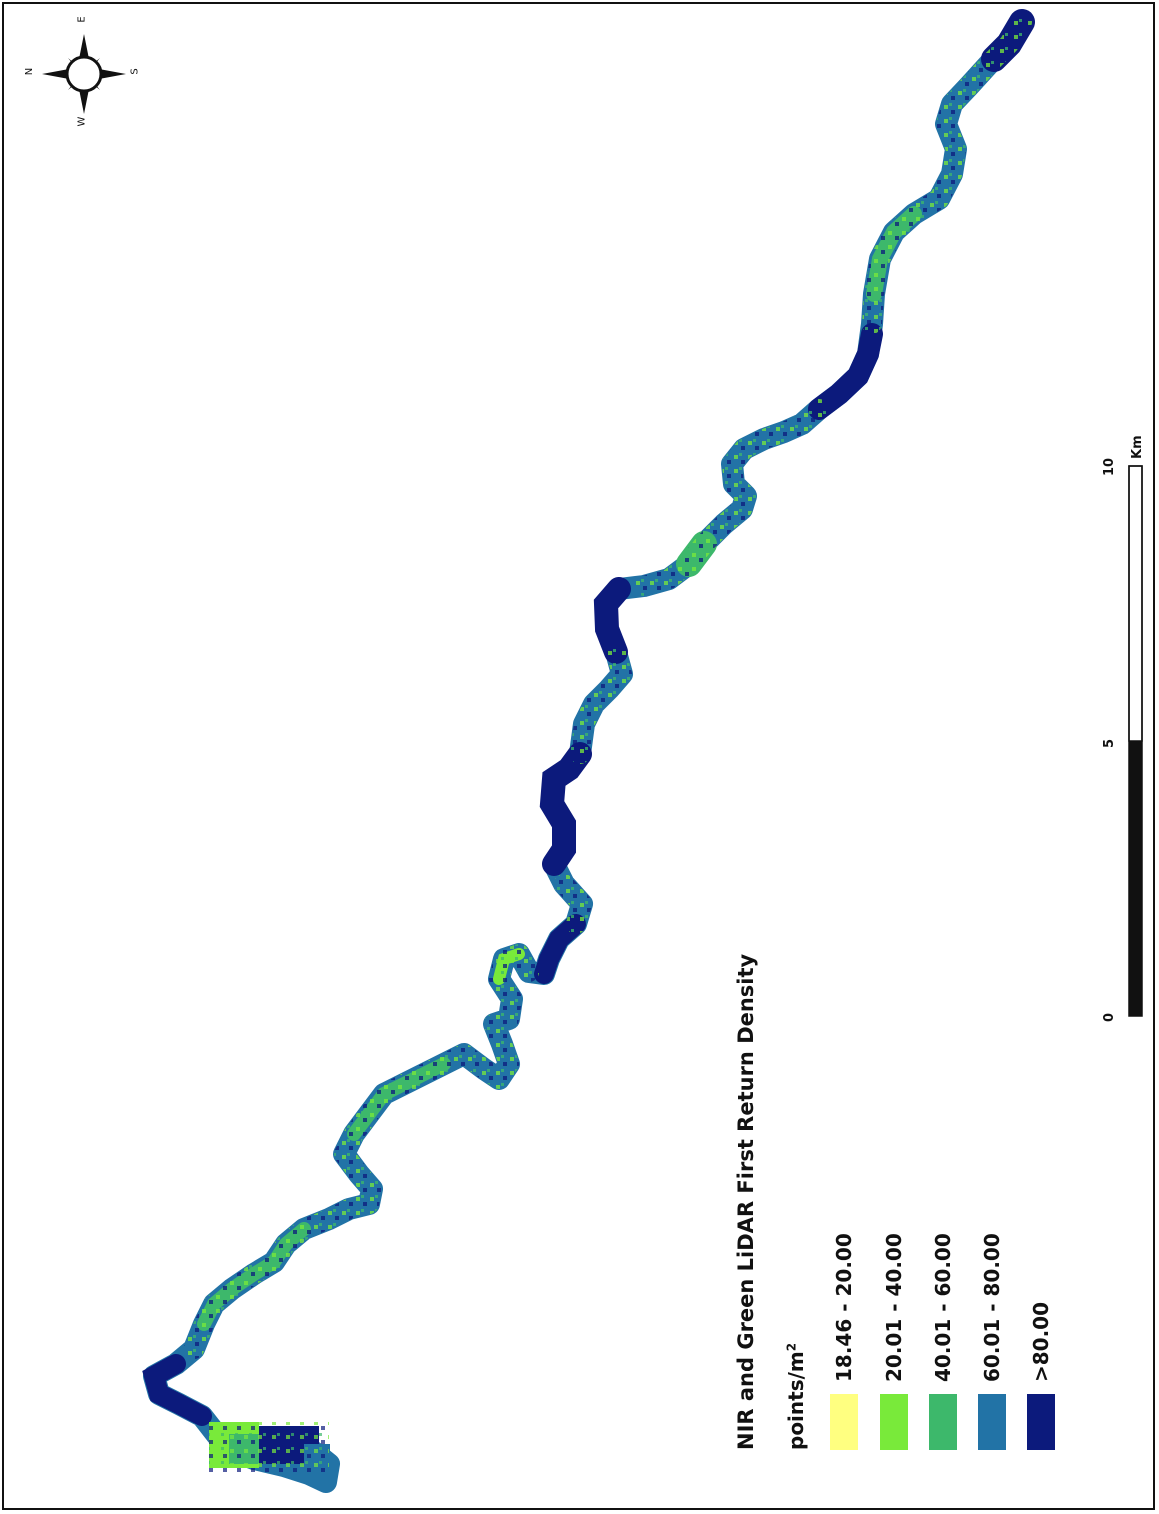  Describe the element at coordinates (112, 74) in the screenshot. I see `compass-needle-south` at that location.